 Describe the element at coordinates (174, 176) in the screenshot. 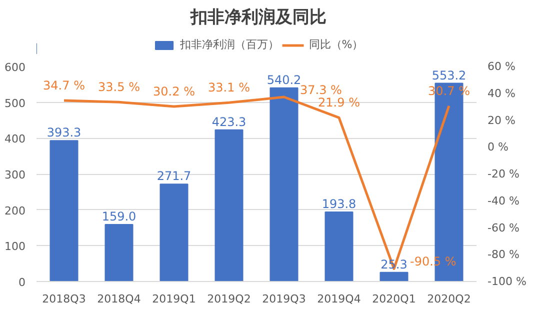

I see `data-label: 271.7` at that location.